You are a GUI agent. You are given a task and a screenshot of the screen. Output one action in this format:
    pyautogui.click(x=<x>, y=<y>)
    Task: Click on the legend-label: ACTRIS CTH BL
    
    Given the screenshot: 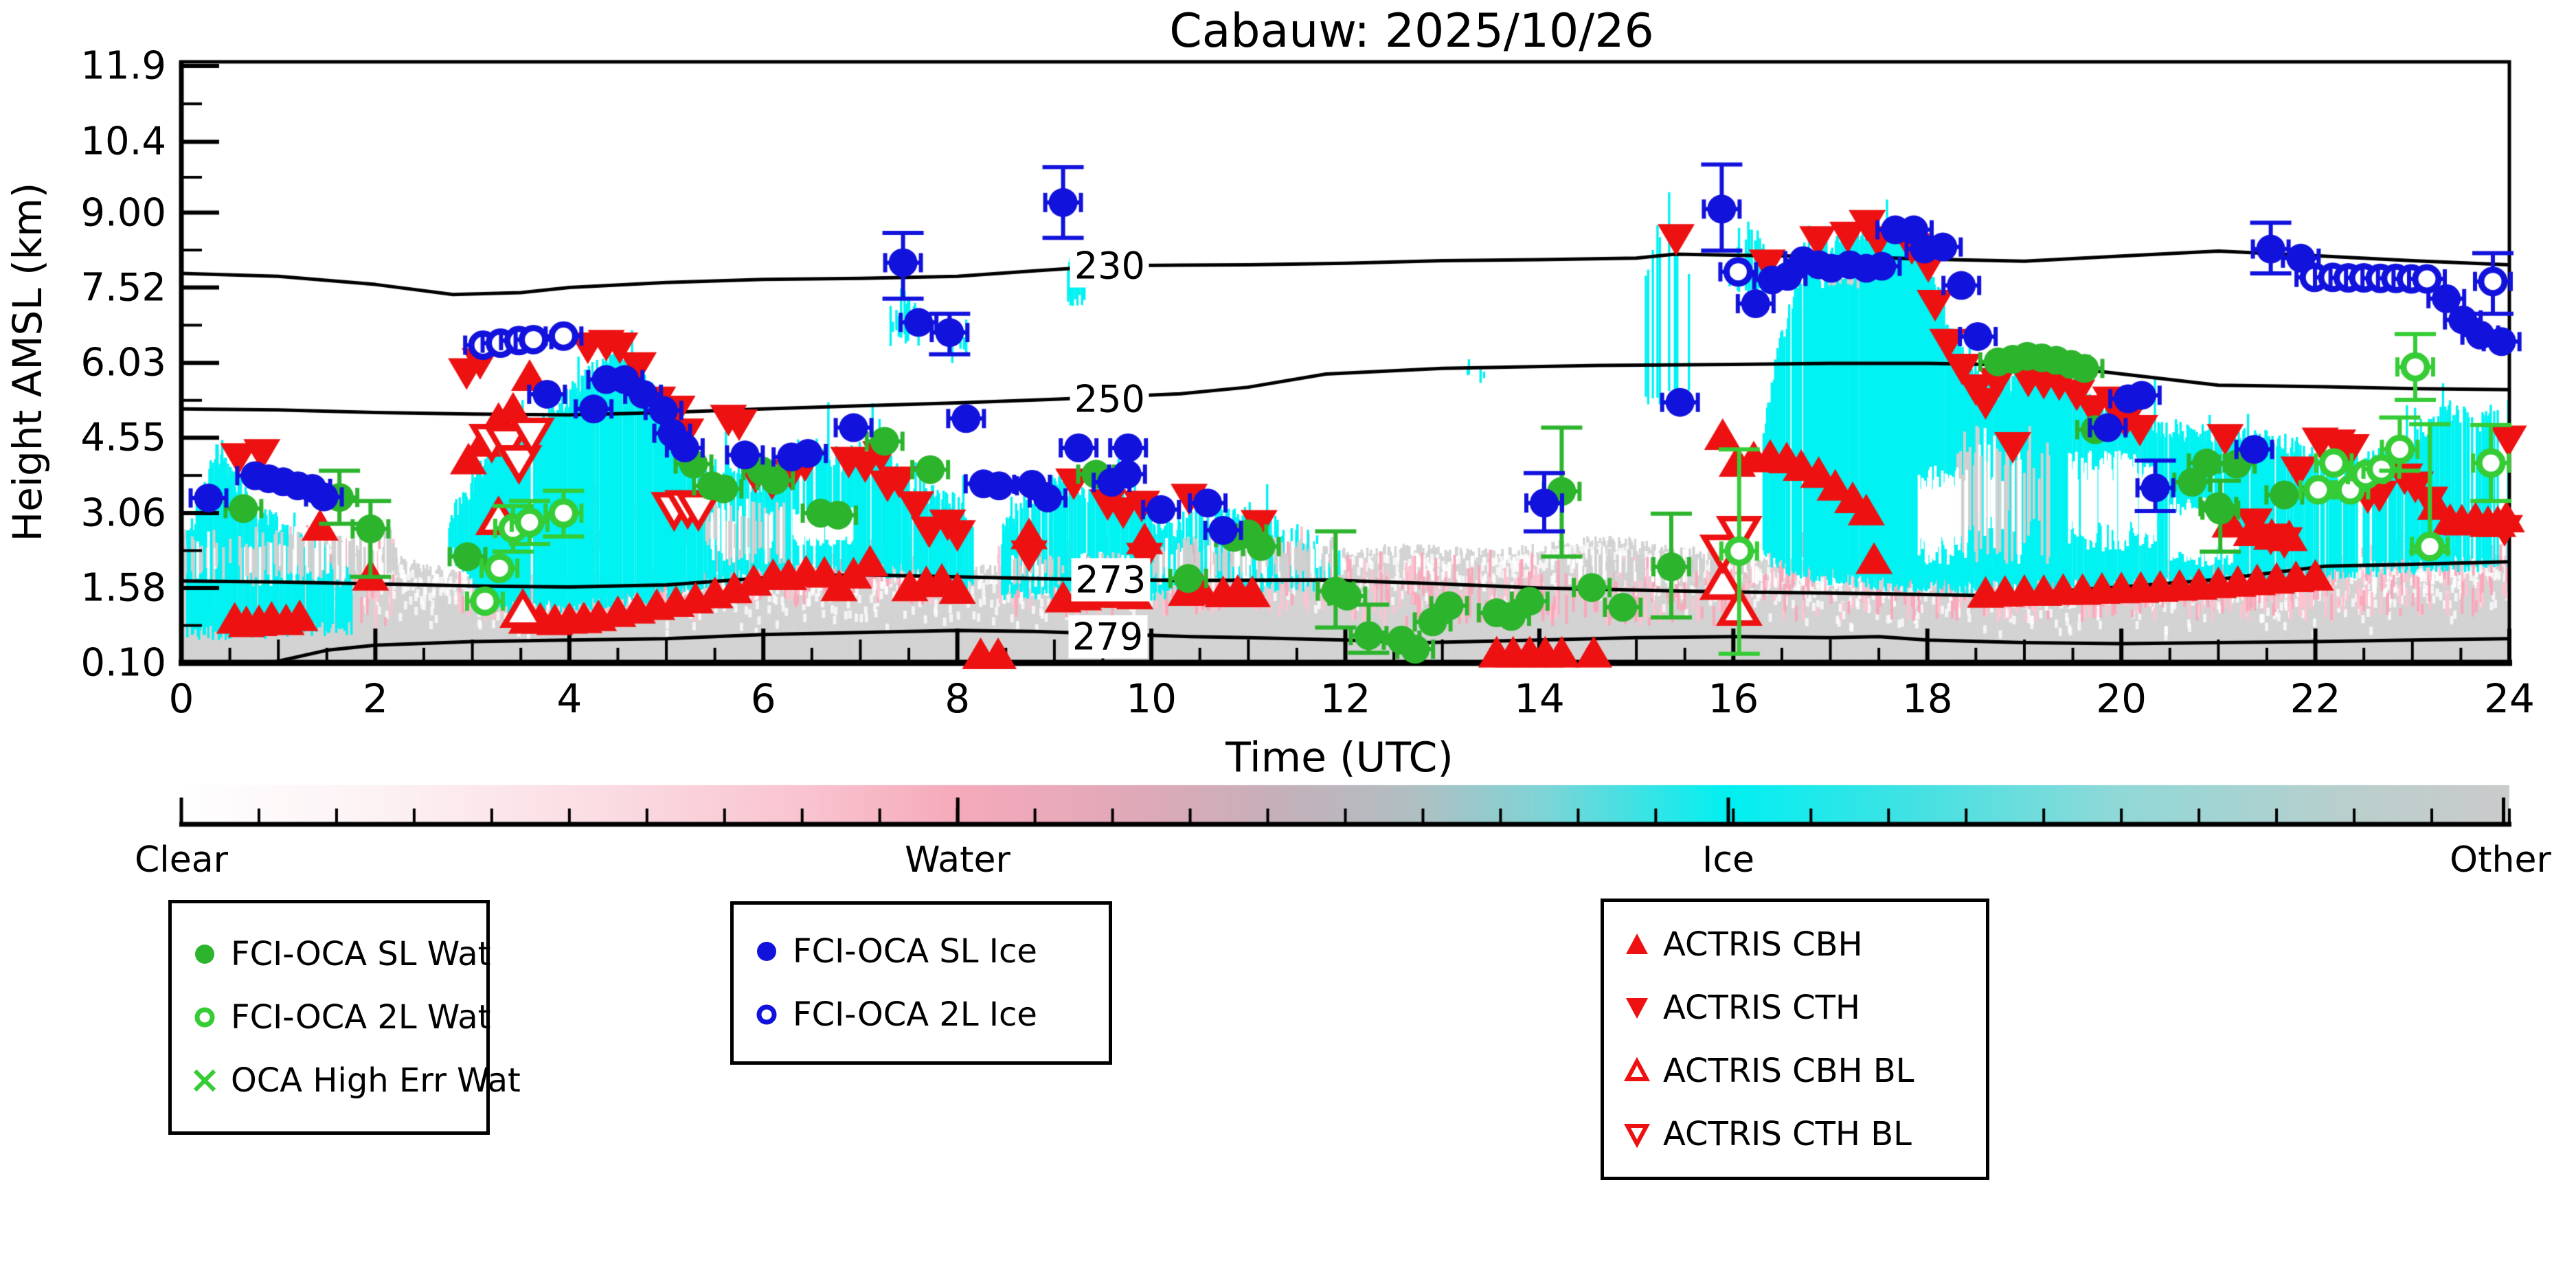 What is the action you would take?
    pyautogui.click(x=1787, y=1134)
    